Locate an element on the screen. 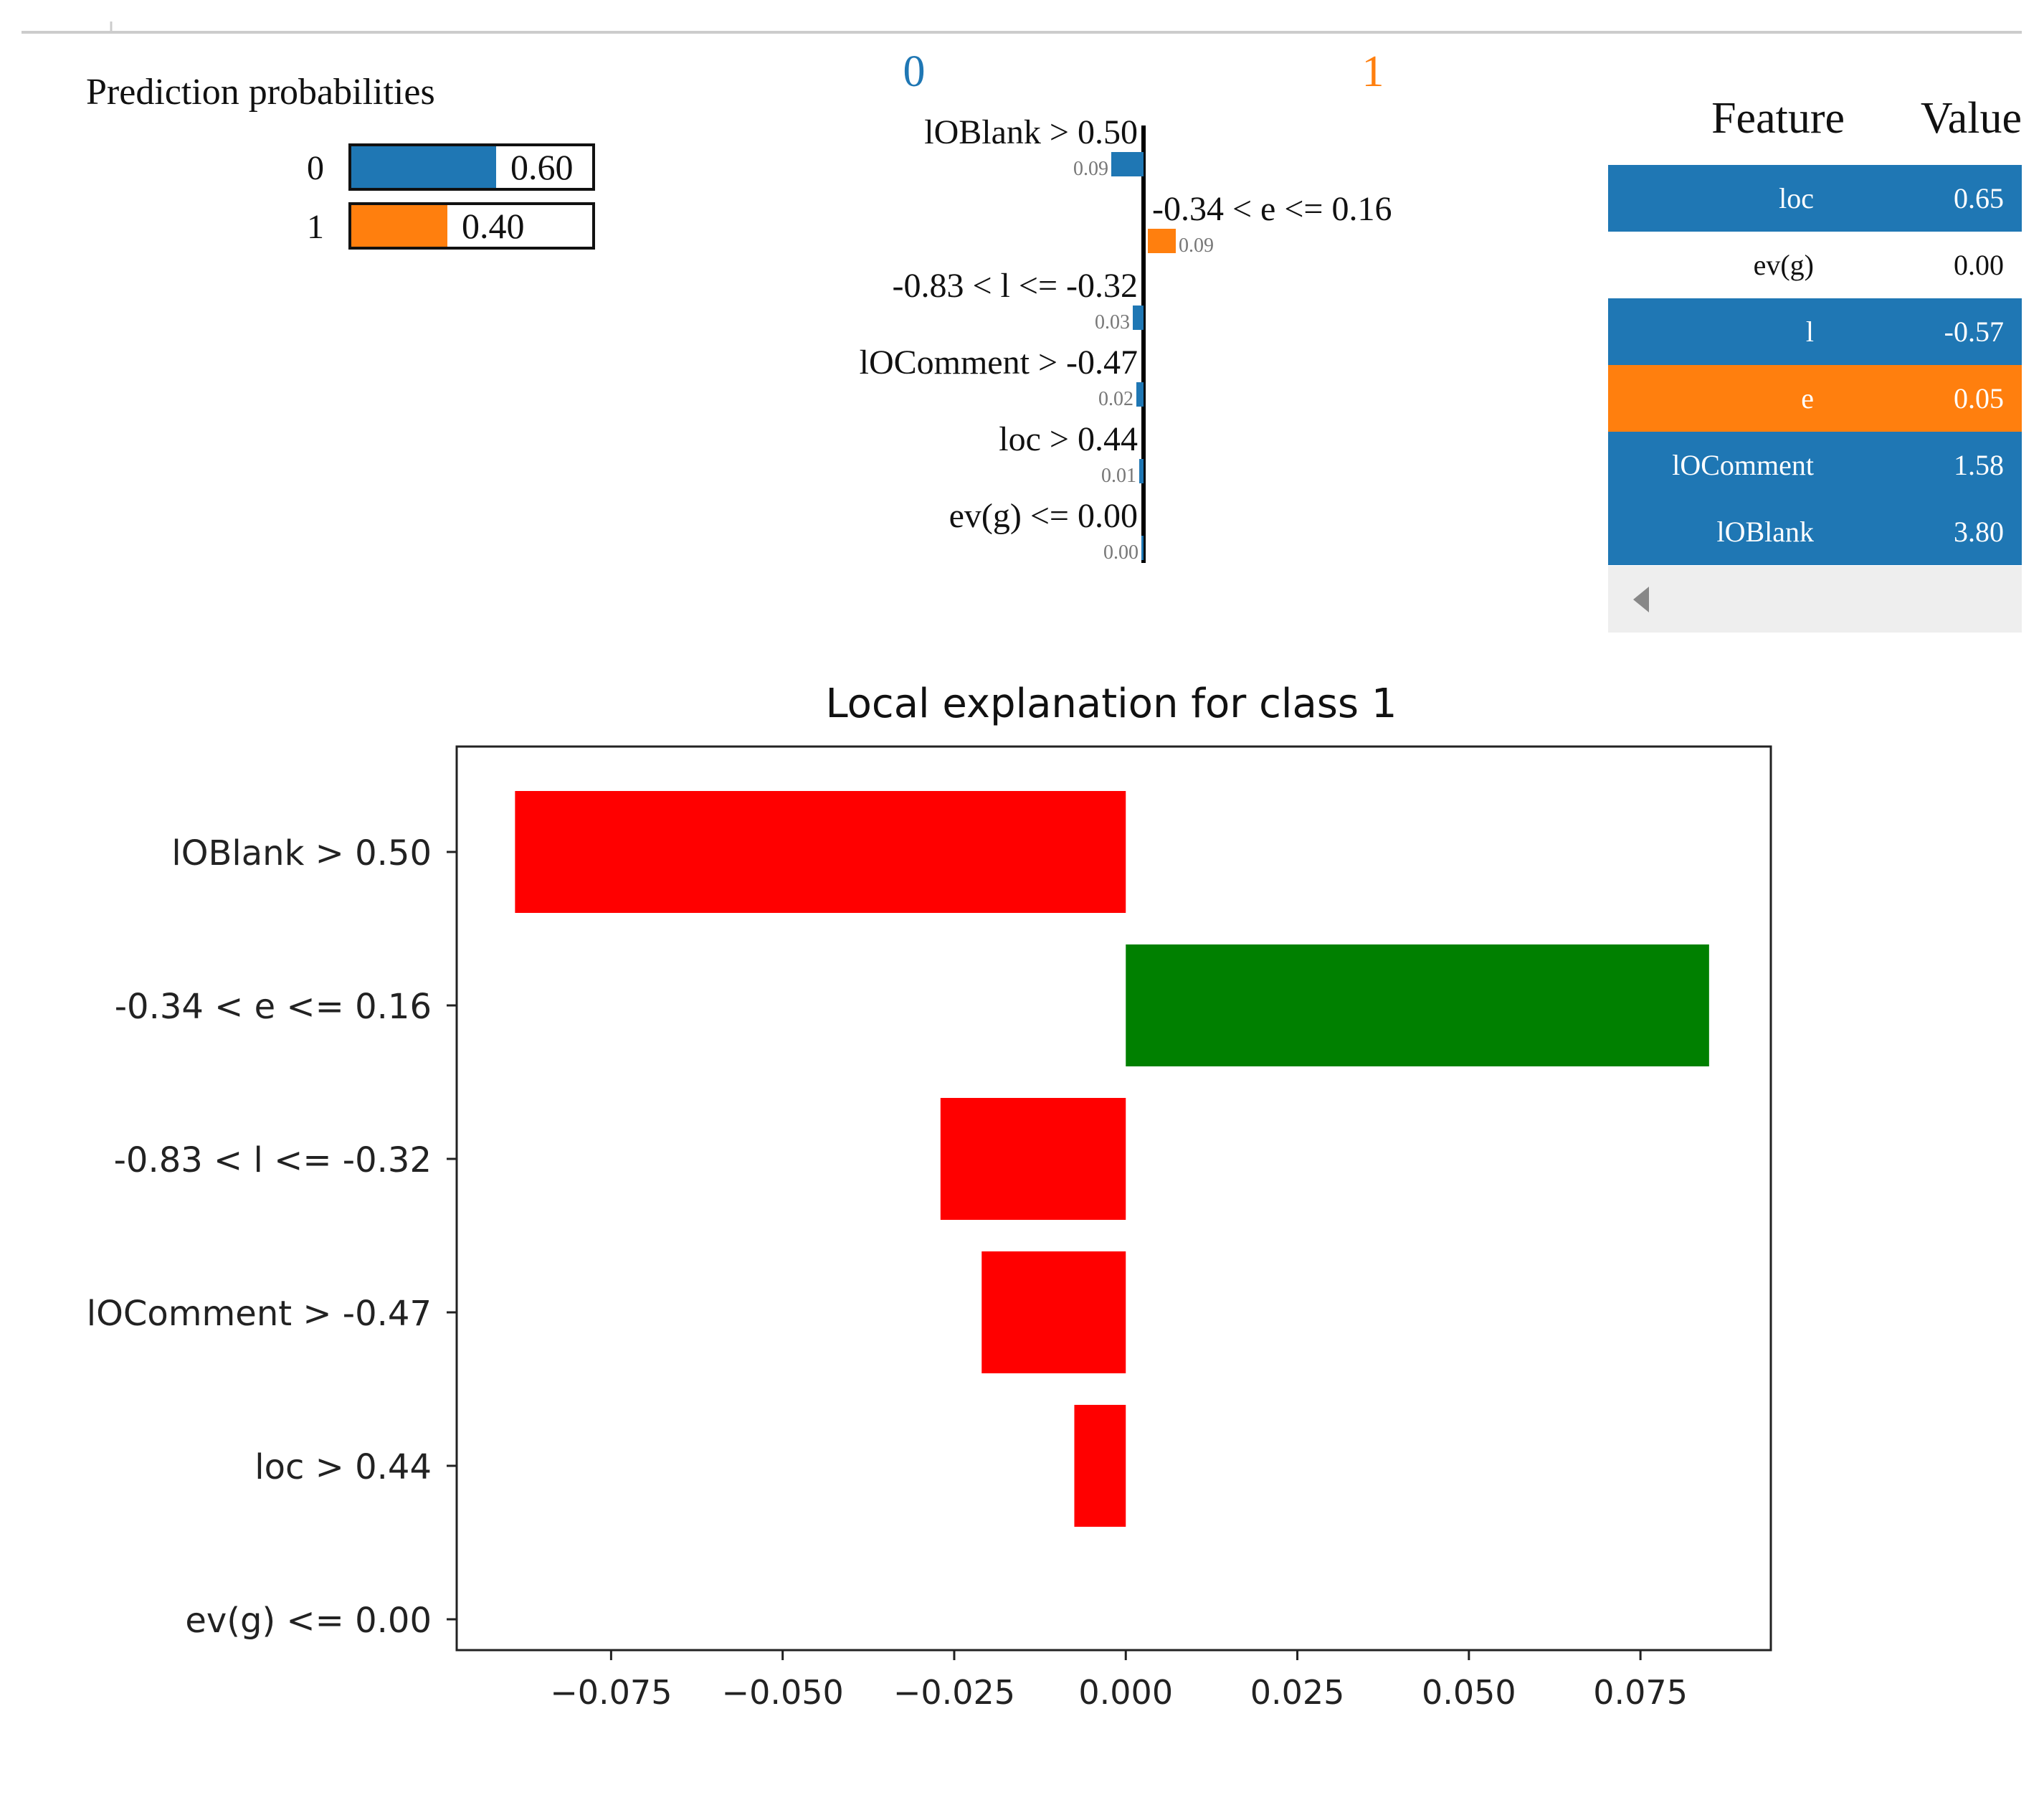 The height and width of the screenshot is (1800, 2044). feature-name: e is located at coordinates (1808, 399).